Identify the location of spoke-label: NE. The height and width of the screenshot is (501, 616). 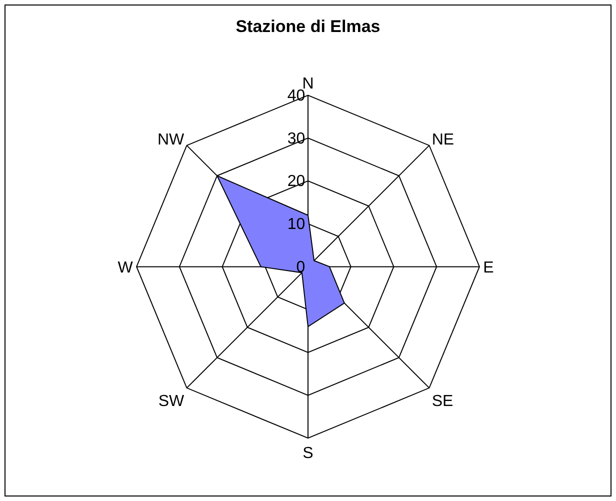
(443, 140).